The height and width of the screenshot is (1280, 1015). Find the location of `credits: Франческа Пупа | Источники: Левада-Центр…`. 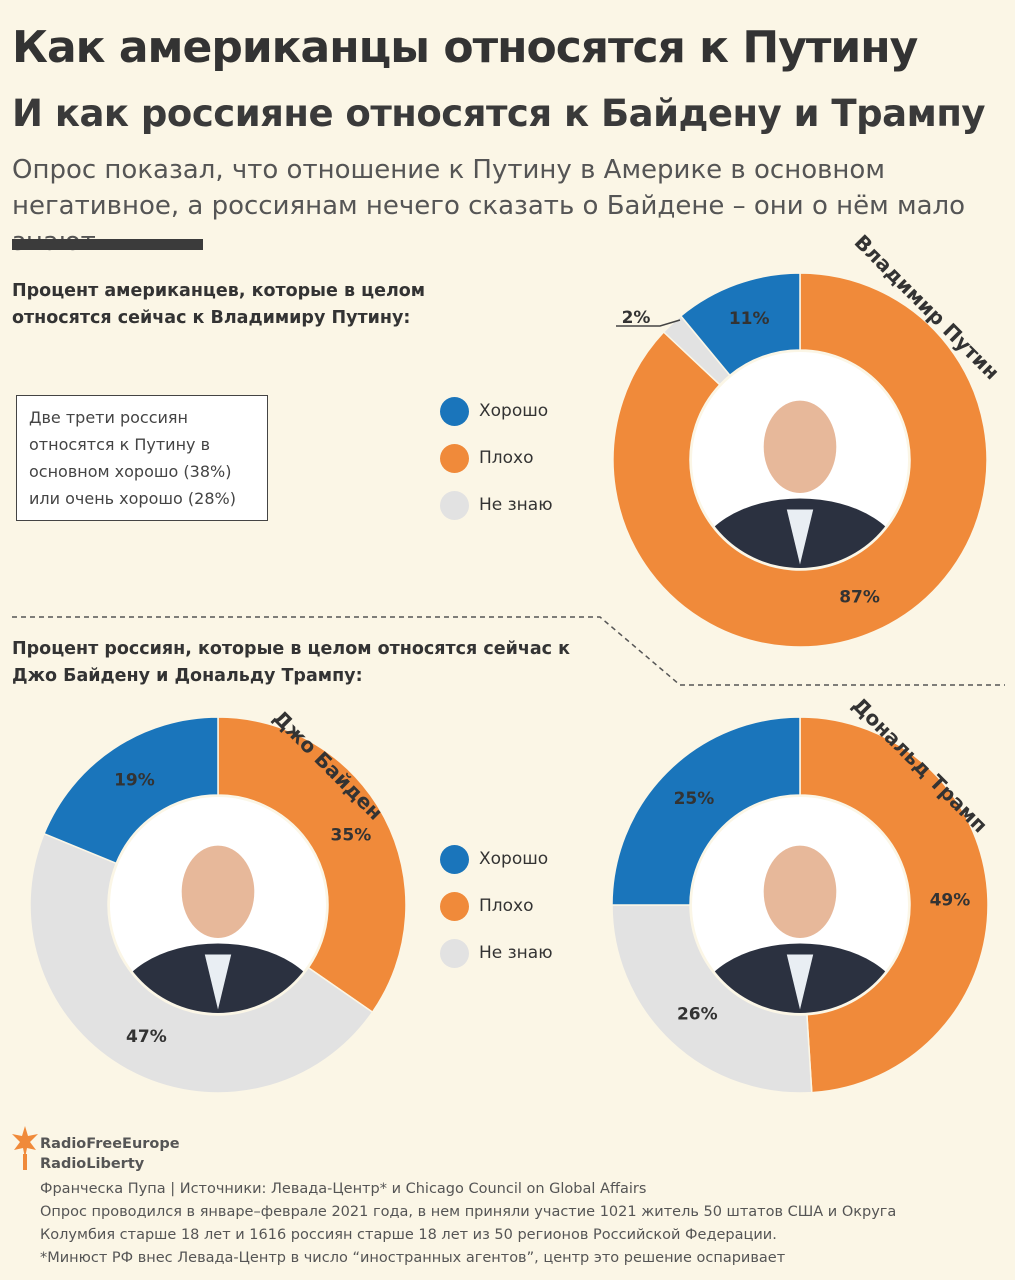

credits: Франческа Пупа | Источники: Левада-Центр… is located at coordinates (505, 1224).